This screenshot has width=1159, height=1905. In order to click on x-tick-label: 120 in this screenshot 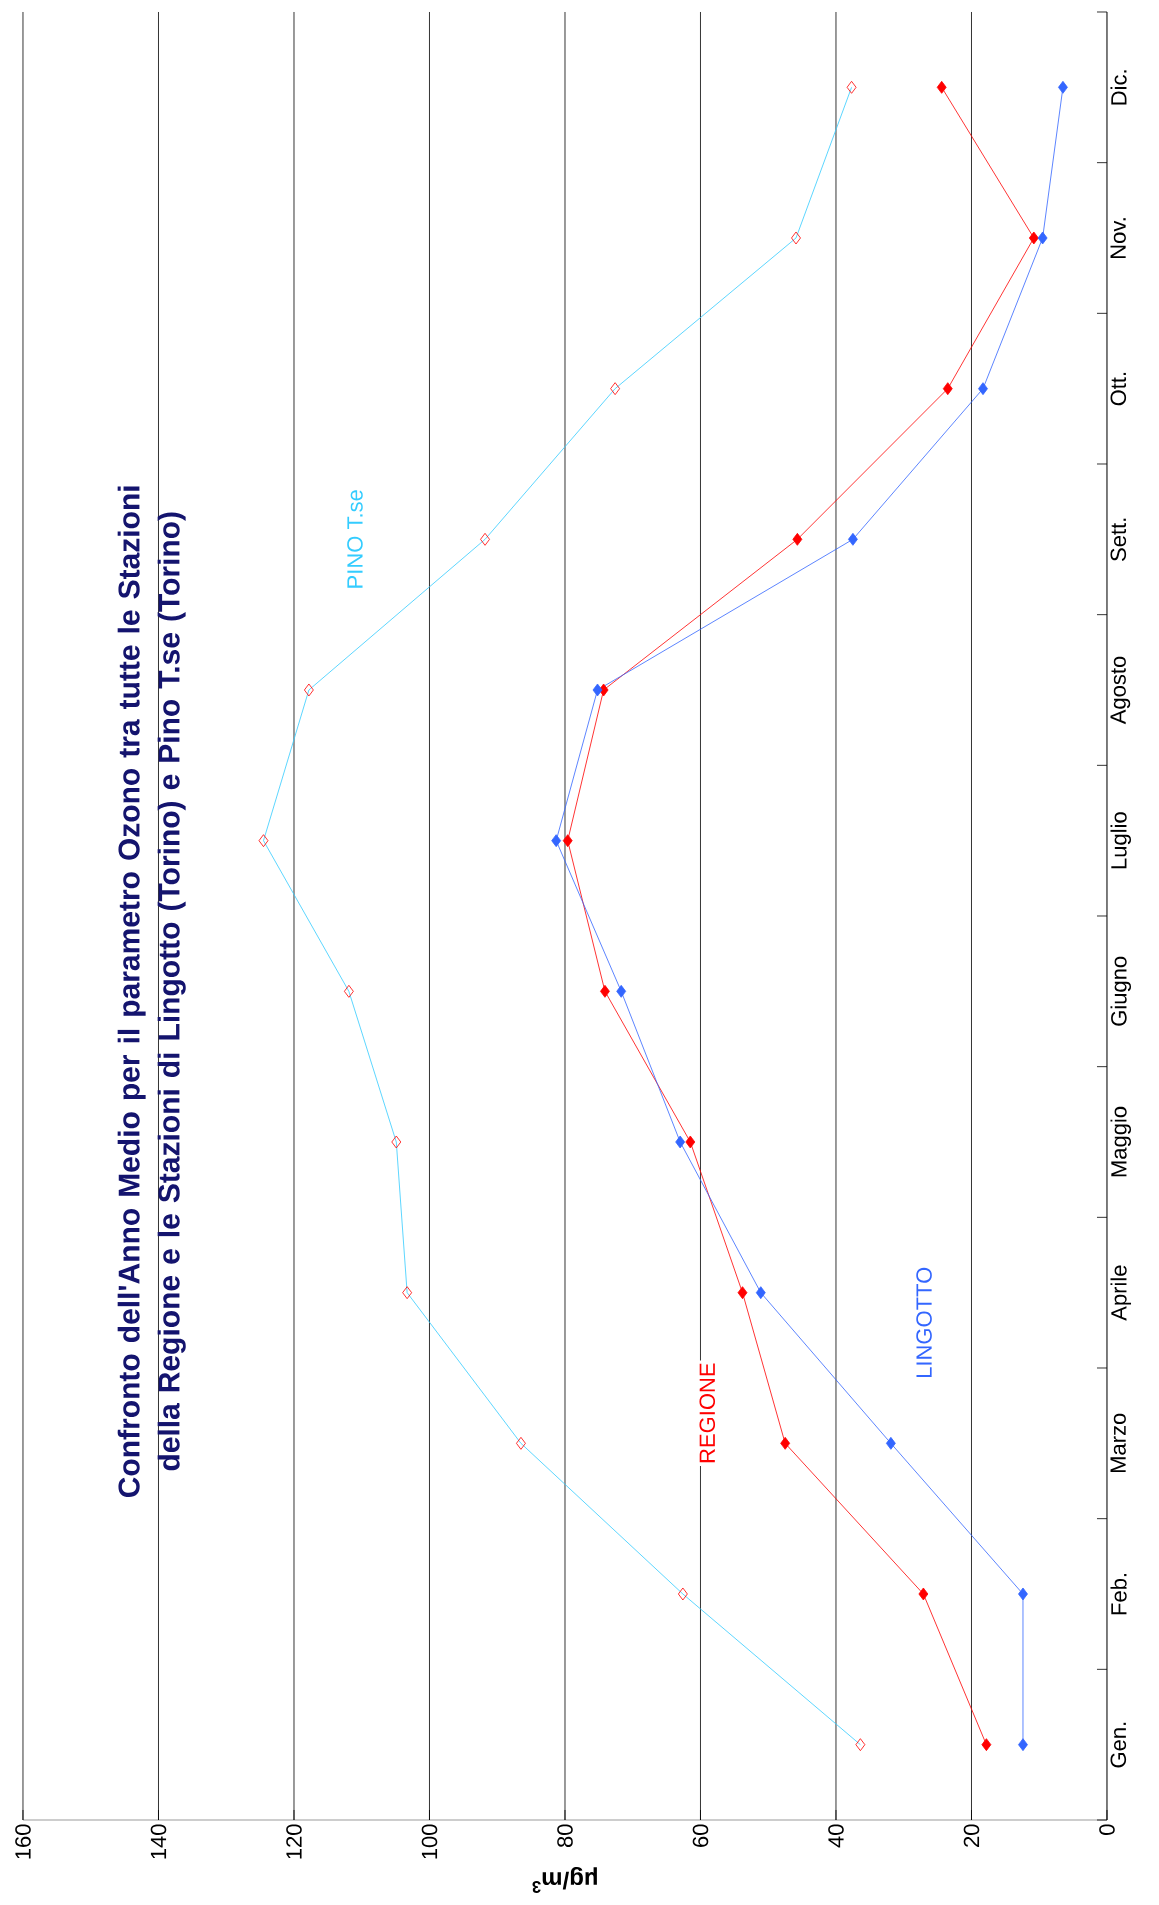, I will do `click(294, 1841)`.